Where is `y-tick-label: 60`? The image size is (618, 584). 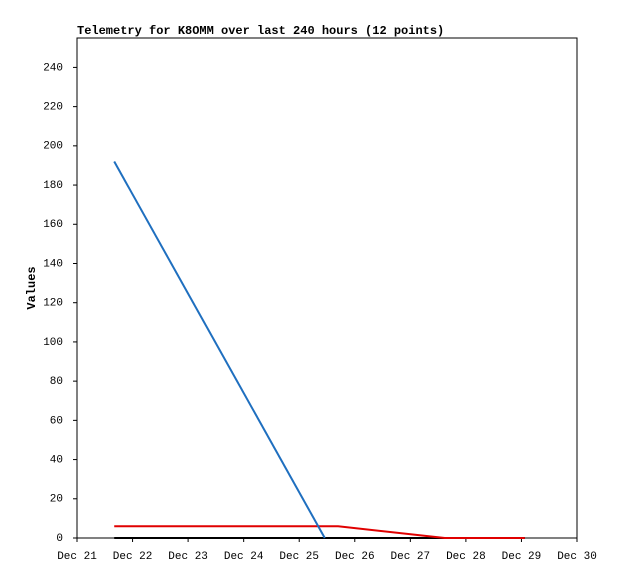
y-tick-label: 60 is located at coordinates (56, 421).